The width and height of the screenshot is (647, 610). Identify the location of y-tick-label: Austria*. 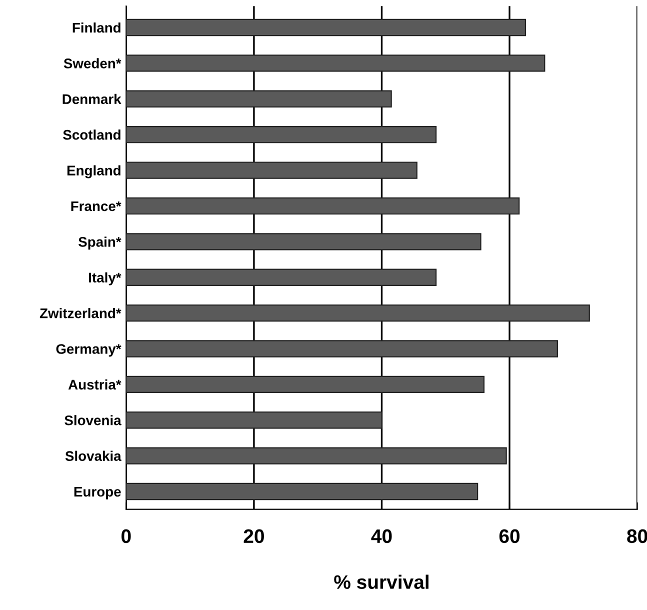
(95, 384).